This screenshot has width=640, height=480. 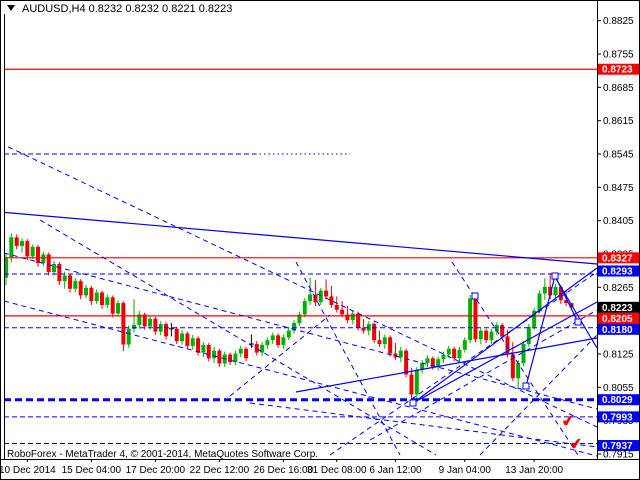 I want to click on time-tick-label: 17 Dec 20:00, so click(x=156, y=470).